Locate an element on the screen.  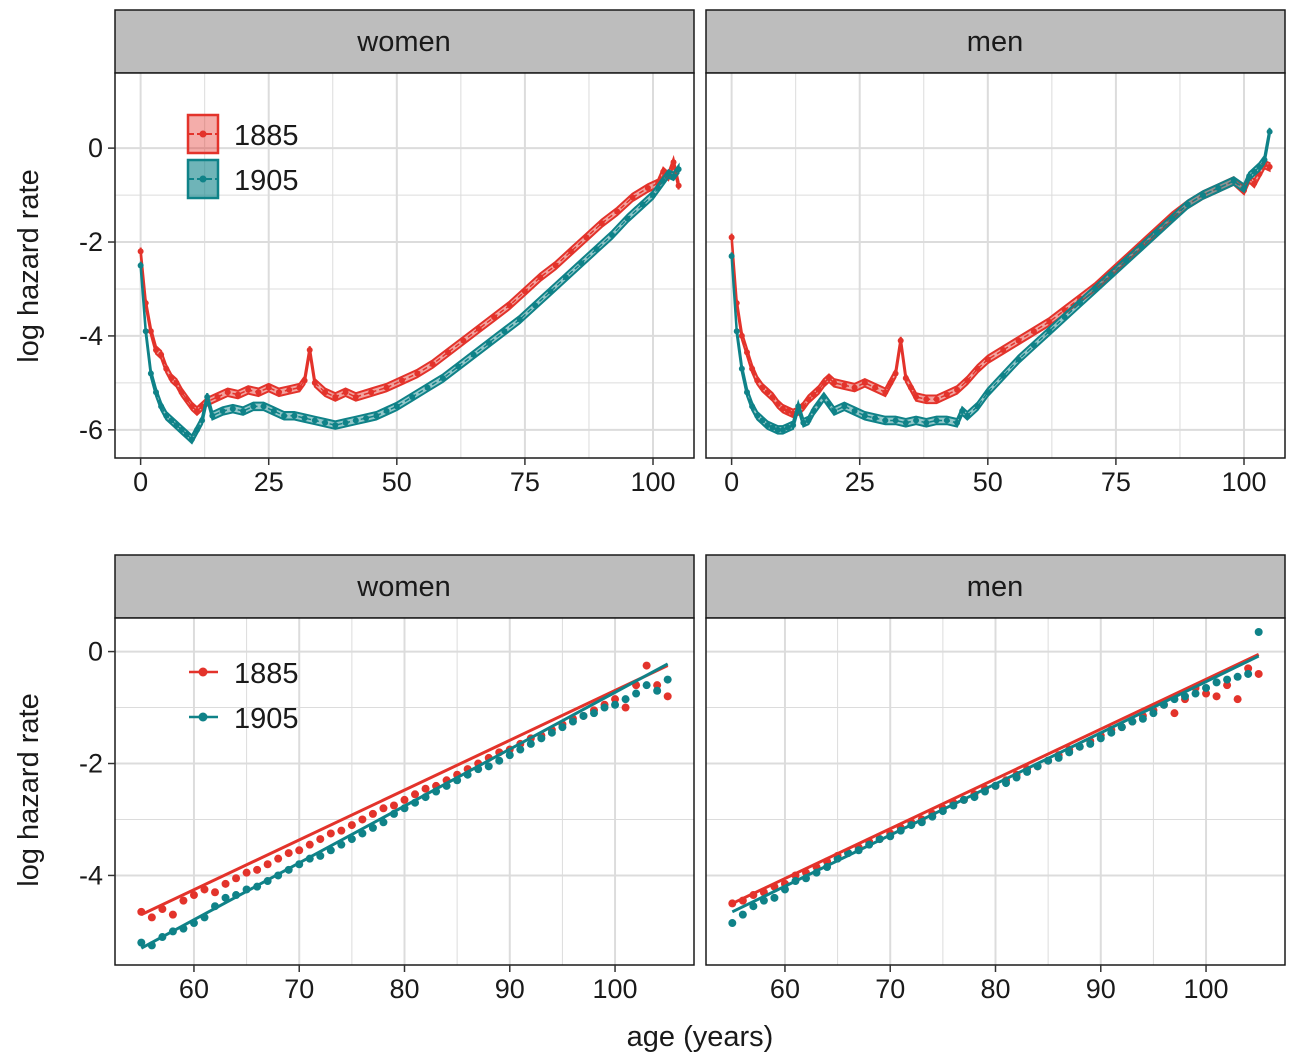
y-tick-label: -6 is located at coordinates (91, 430).